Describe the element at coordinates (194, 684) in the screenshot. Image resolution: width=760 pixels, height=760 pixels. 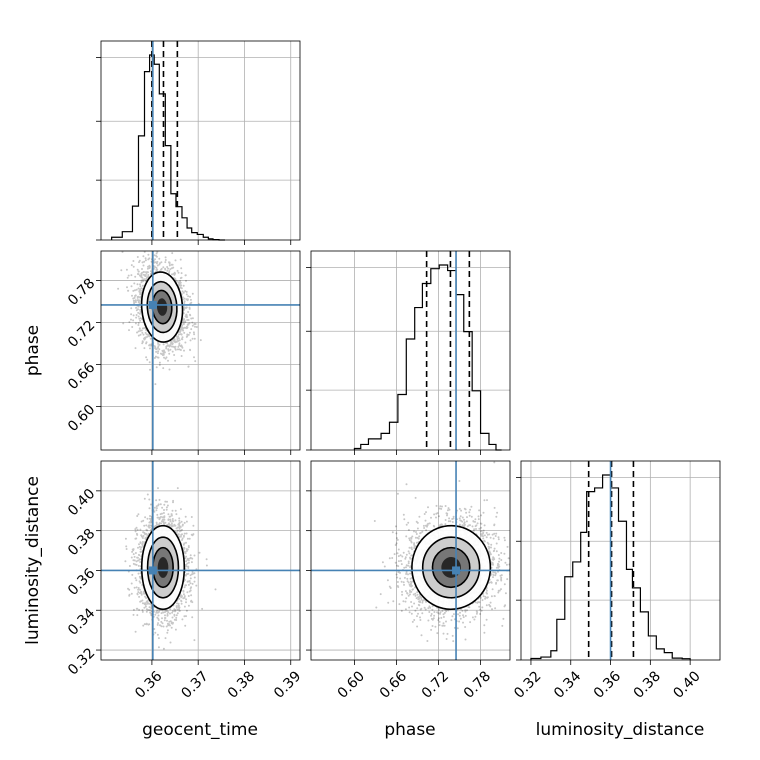
I see `x-tick-label: 0.37` at that location.